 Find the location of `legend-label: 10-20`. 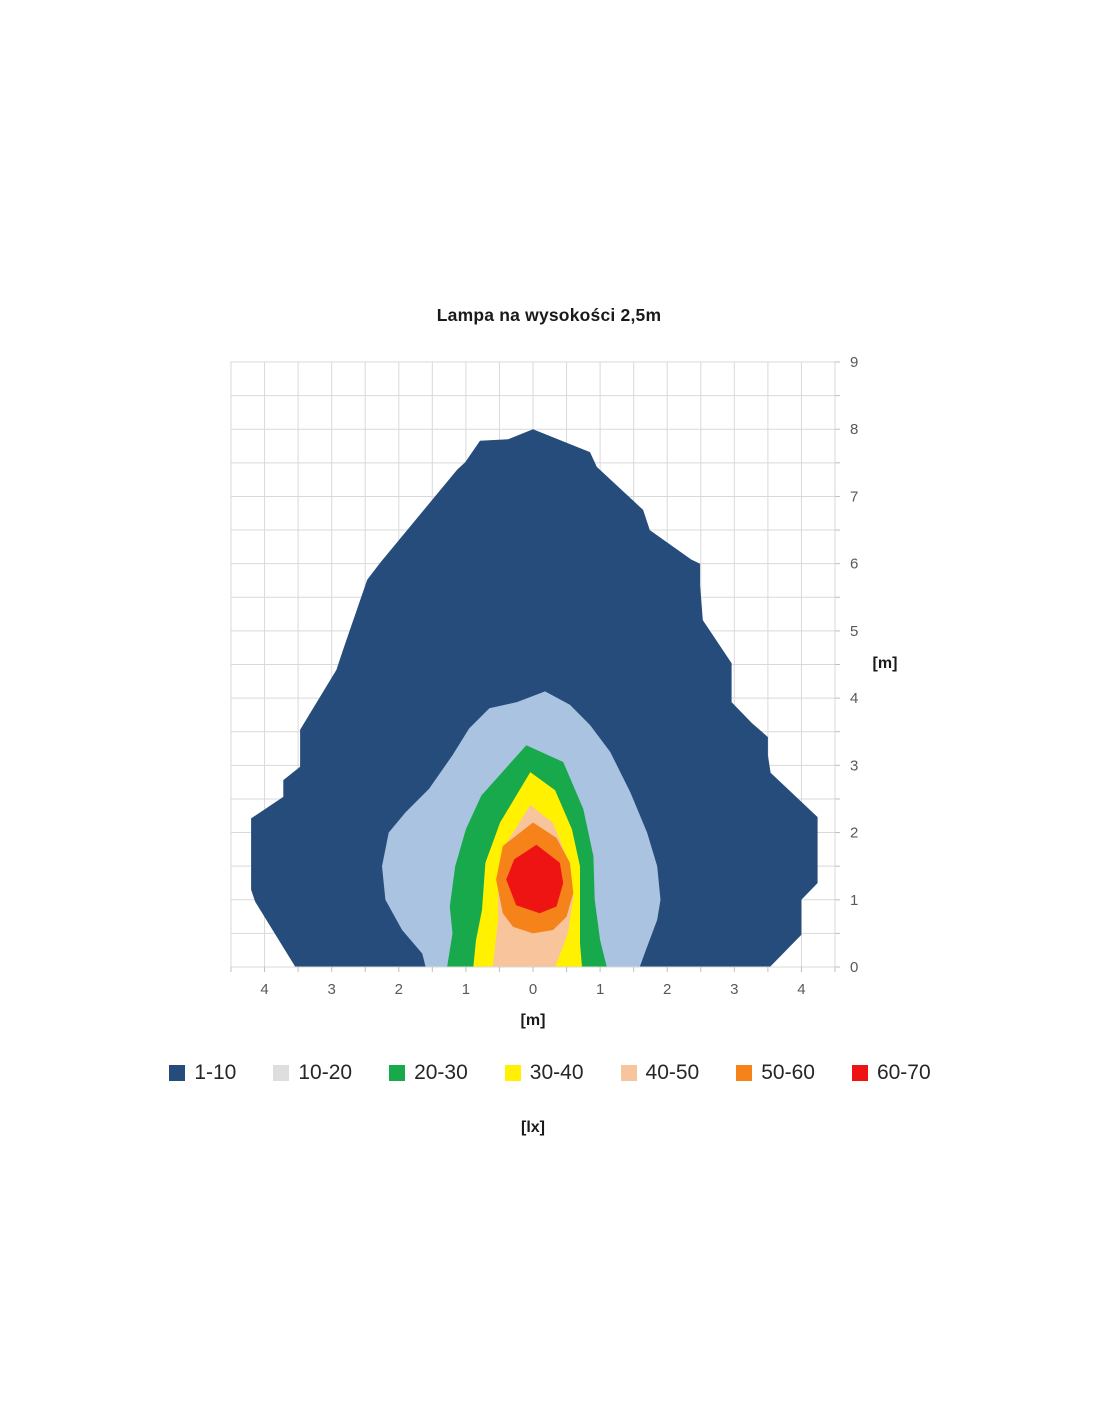

legend-label: 10-20 is located at coordinates (325, 1072).